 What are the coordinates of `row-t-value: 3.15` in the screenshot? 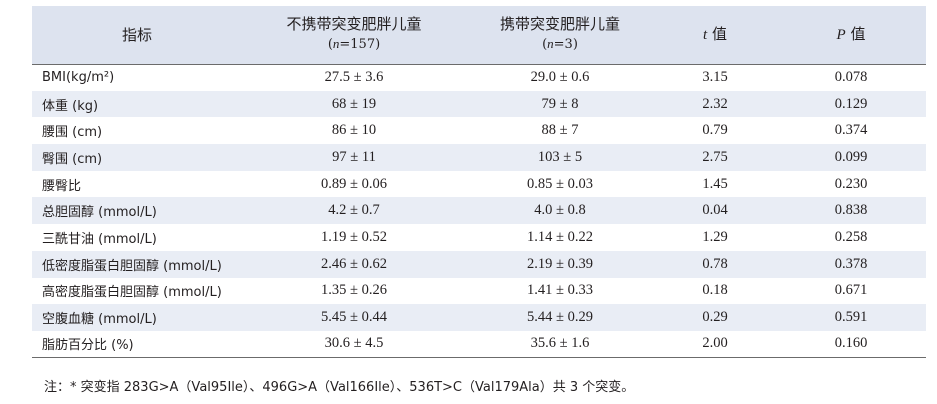 It's located at (715, 77).